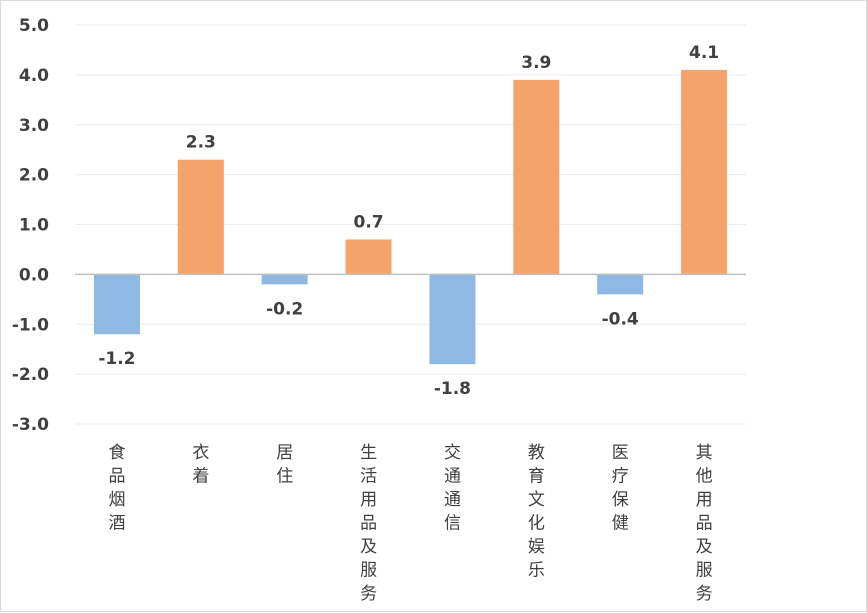 Image resolution: width=867 pixels, height=613 pixels. Describe the element at coordinates (34, 126) in the screenshot. I see `y-tick-label: 3.0` at that location.